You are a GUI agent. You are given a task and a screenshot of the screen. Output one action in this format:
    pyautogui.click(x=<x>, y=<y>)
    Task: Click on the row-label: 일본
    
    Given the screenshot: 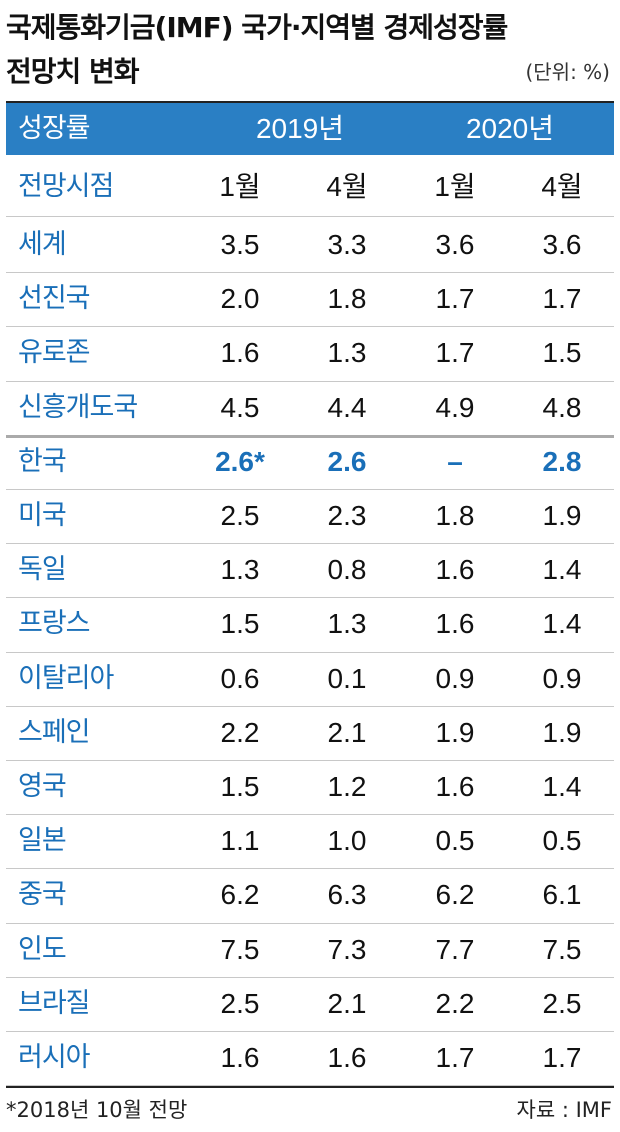 What is the action you would take?
    pyautogui.click(x=42, y=841)
    